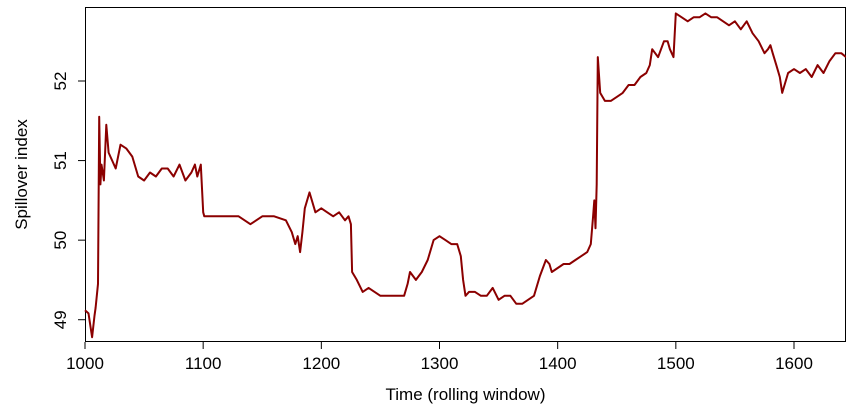 The width and height of the screenshot is (846, 413). What do you see at coordinates (794, 363) in the screenshot?
I see `x-tick-label: 1600` at bounding box center [794, 363].